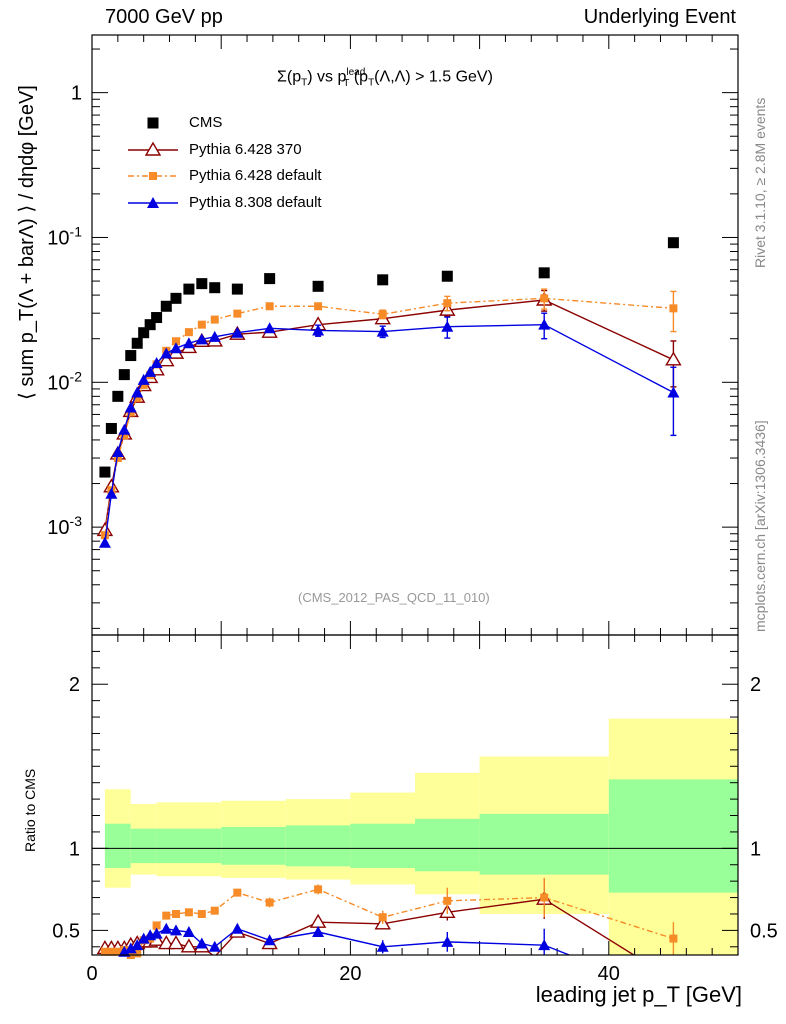 The width and height of the screenshot is (786, 1024). I want to click on y-tick-label-ratio-right: 1, so click(755, 849).